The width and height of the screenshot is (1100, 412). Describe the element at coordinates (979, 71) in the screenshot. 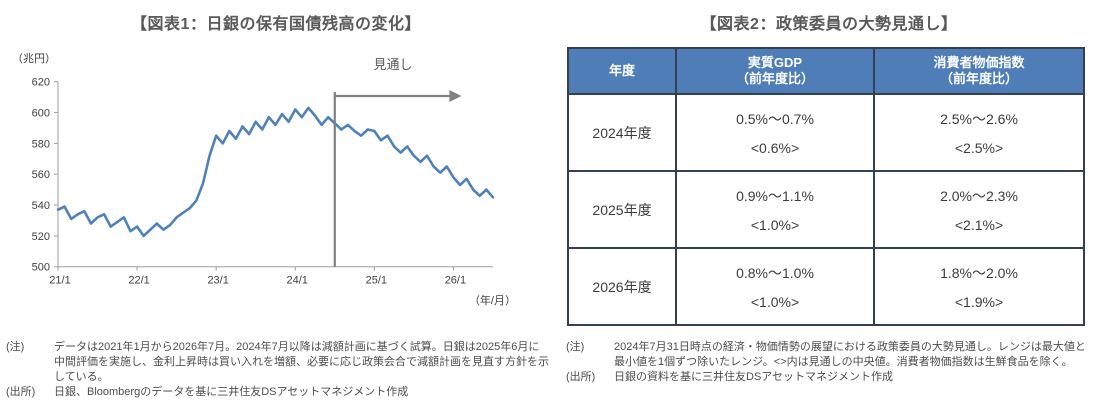

I see `header-cpi: 消費者物価指数 （前年度比）` at that location.